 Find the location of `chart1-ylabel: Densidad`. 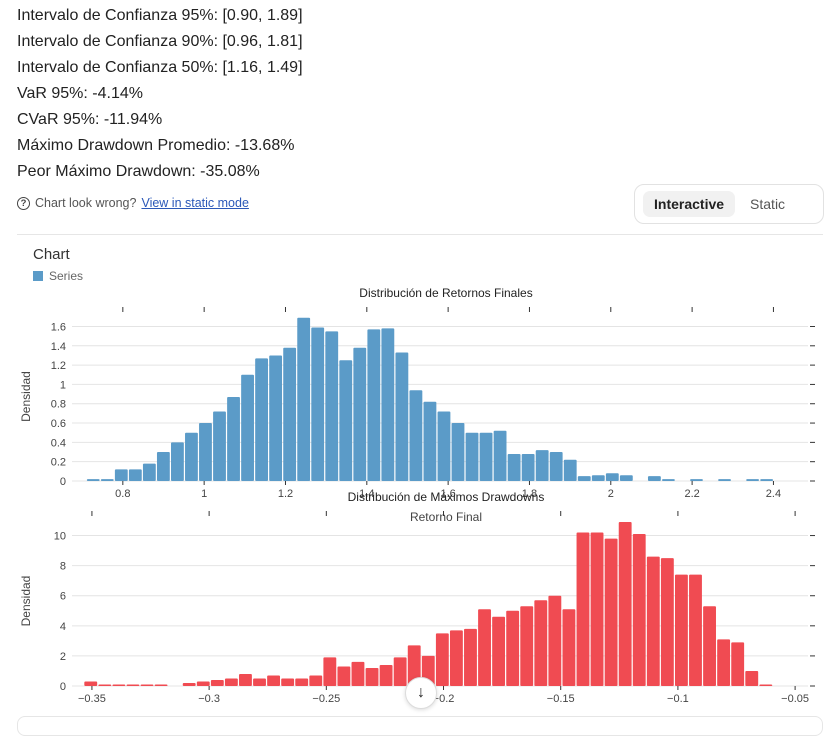

chart1-ylabel: Densidad is located at coordinates (26, 396).